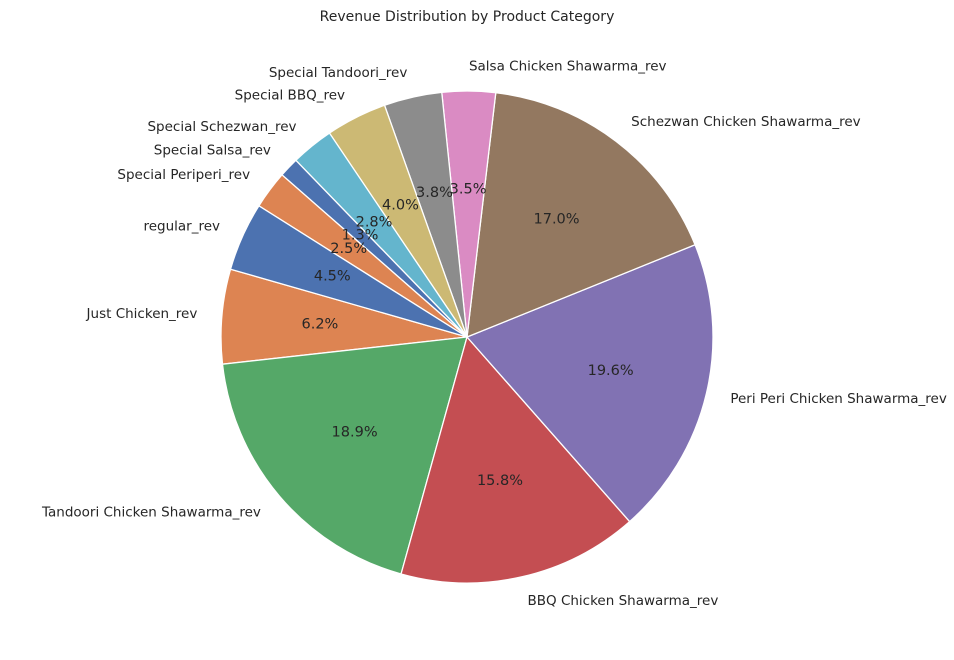  Describe the element at coordinates (746, 122) in the screenshot. I see `slice-label-schezwan-chicken-shawarma-rev: Schezwan Chicken Shawarma_rev` at that location.